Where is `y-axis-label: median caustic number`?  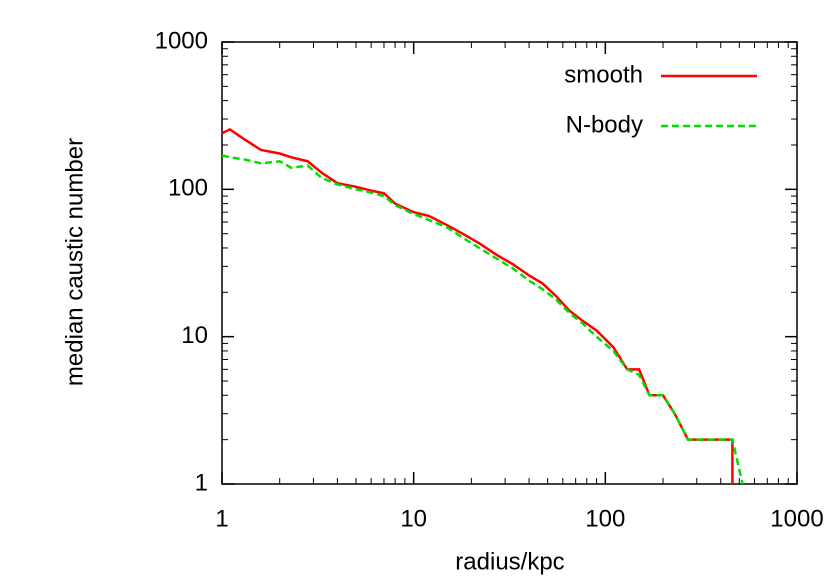 y-axis-label: median caustic number is located at coordinates (74, 262).